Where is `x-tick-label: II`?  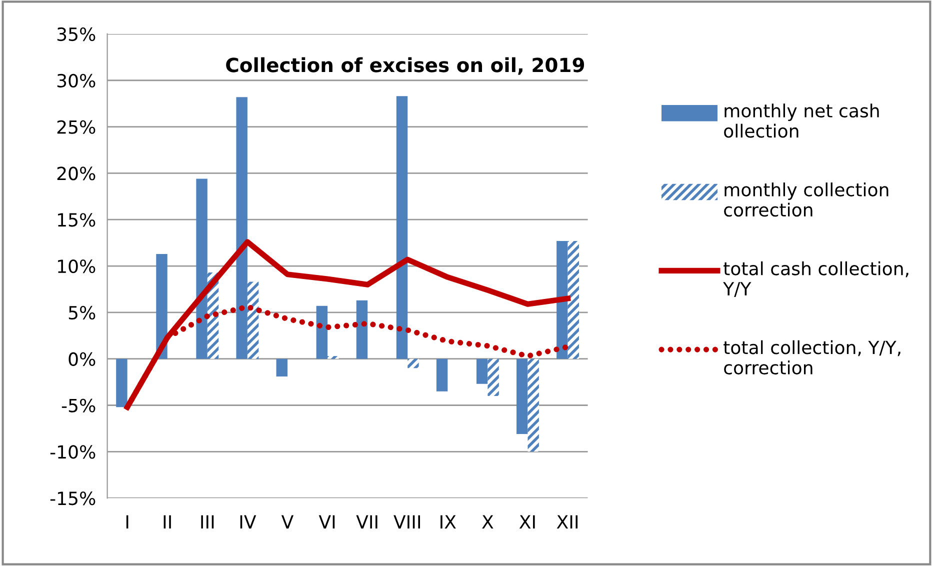
x-tick-label: II is located at coordinates (167, 521).